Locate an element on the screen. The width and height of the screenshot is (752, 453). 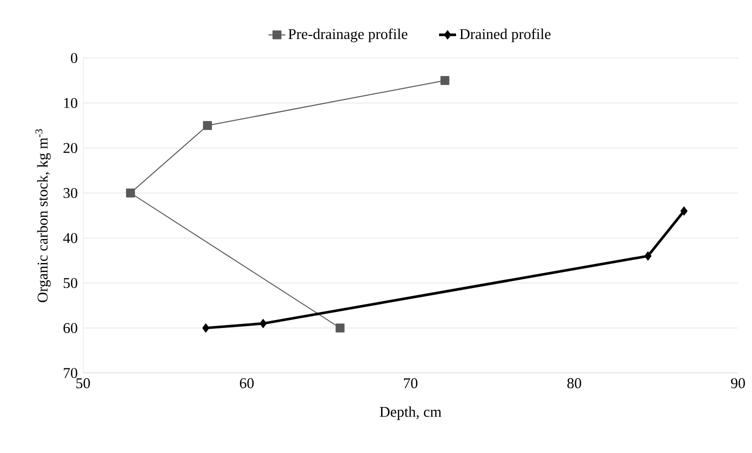
y-axis-title: Organic carbon stock, kg m$^{-3}$ is located at coordinates (43, 215).